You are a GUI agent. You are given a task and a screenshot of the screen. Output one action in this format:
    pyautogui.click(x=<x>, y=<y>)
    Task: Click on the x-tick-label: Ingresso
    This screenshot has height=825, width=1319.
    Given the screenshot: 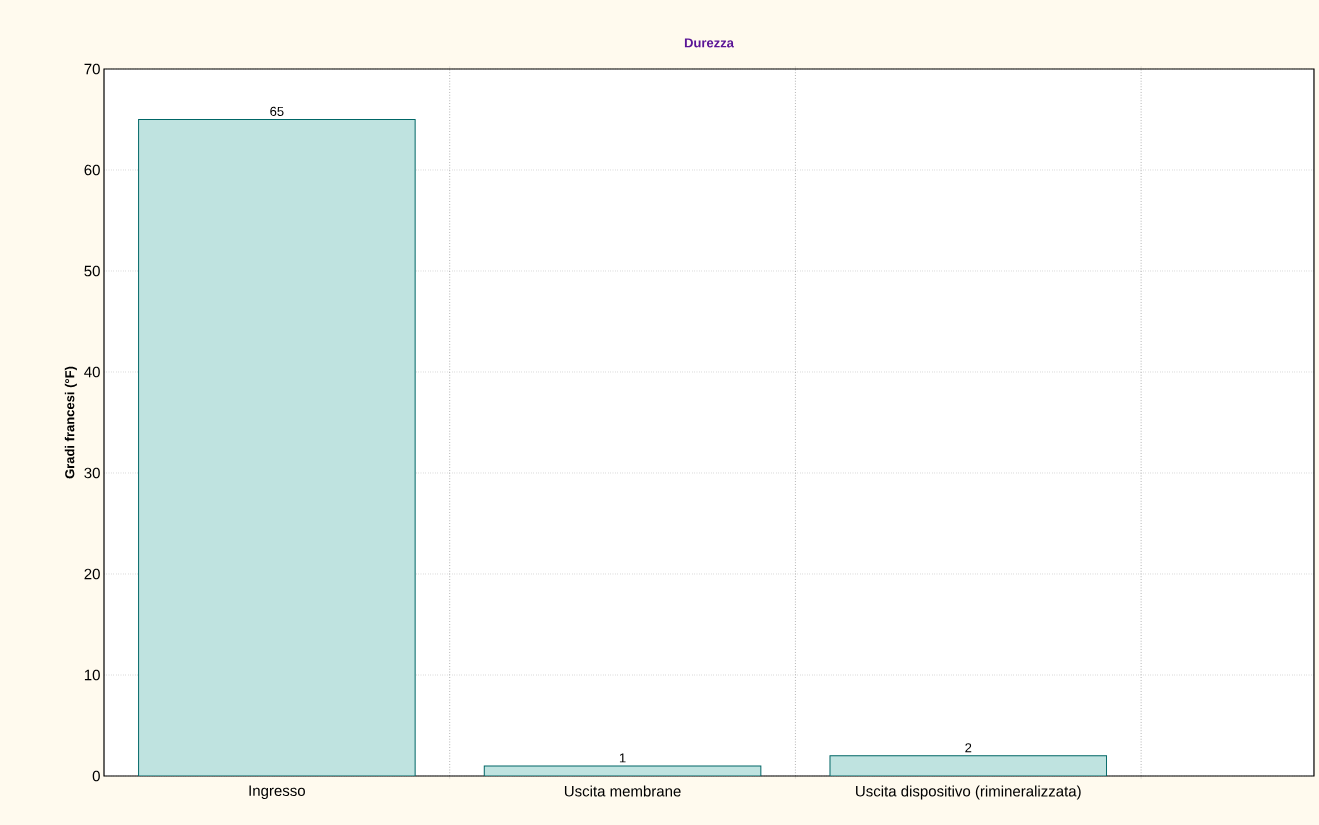 What is the action you would take?
    pyautogui.click(x=277, y=792)
    